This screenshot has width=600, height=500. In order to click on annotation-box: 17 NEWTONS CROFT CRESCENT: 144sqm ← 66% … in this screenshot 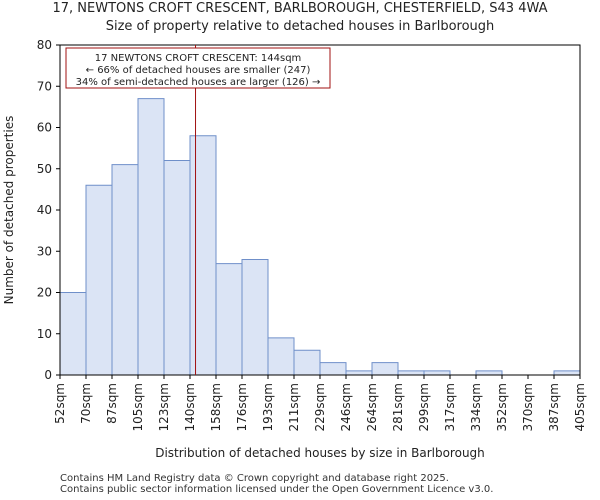, I will do `click(198, 68)`.